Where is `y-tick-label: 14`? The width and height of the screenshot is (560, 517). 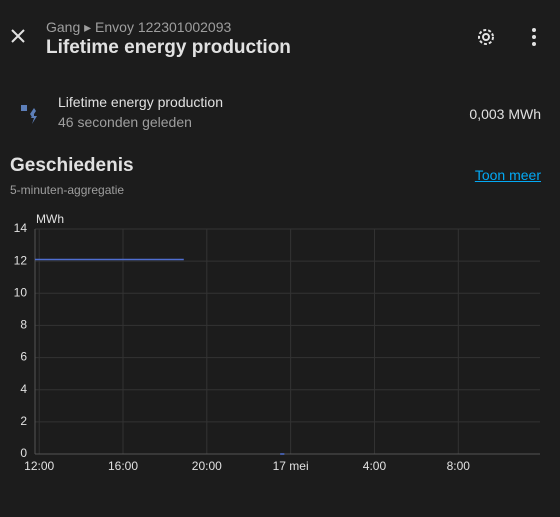
y-tick-label: 14 is located at coordinates (21, 228).